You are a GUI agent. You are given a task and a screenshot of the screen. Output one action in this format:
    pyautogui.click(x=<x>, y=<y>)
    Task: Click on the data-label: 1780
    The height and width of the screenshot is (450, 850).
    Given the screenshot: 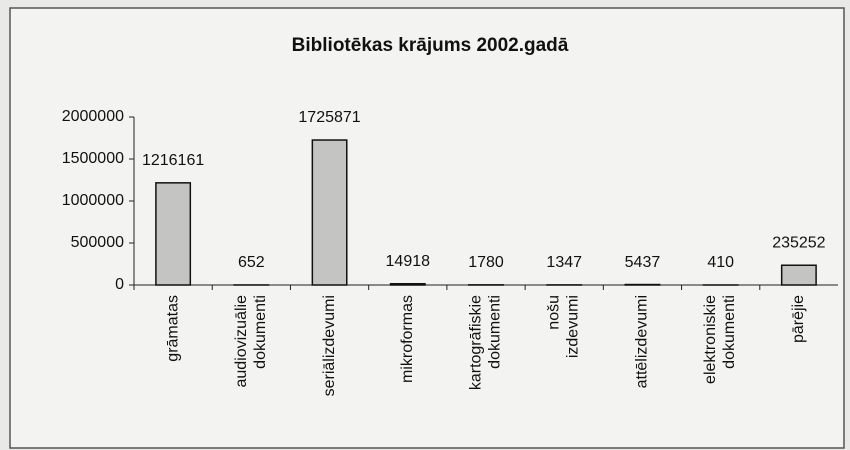 What is the action you would take?
    pyautogui.click(x=486, y=262)
    